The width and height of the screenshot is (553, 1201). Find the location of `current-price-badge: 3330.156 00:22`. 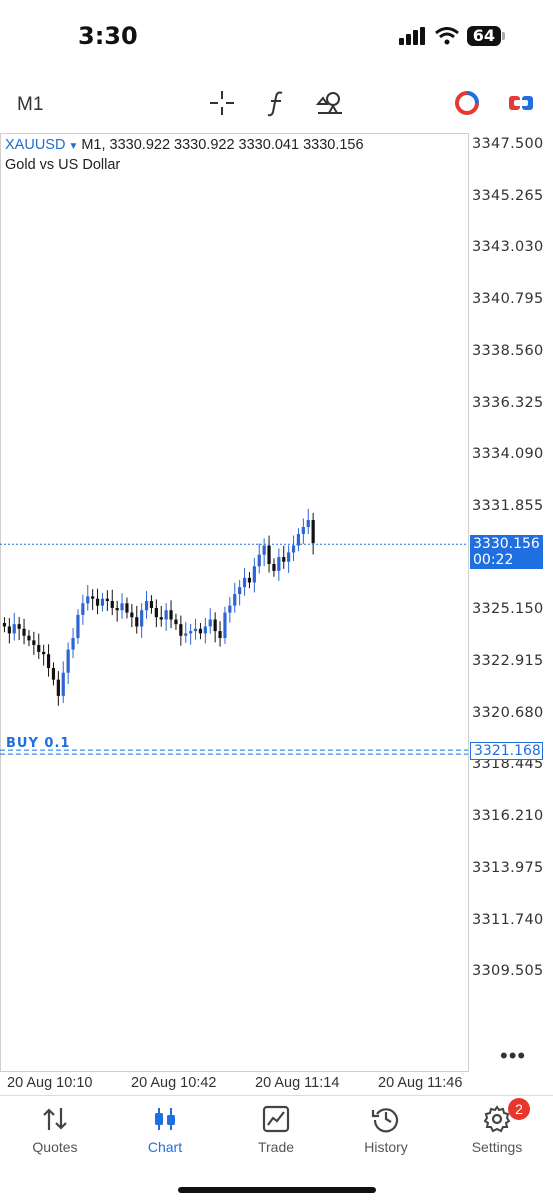

current-price-badge: 3330.156 00:22 is located at coordinates (506, 552).